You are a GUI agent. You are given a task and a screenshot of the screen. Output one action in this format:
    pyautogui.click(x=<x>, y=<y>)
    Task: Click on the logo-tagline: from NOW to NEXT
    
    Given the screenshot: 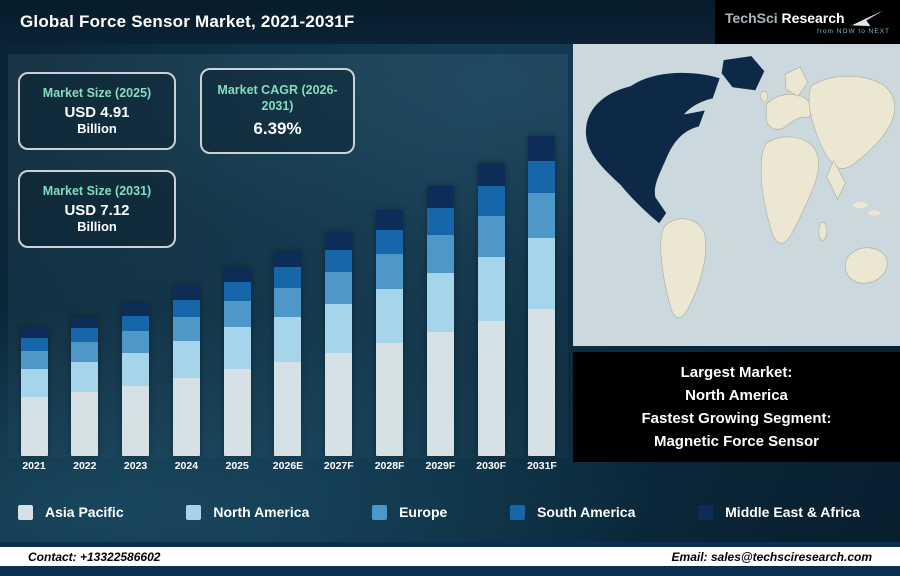 What is the action you would take?
    pyautogui.click(x=853, y=31)
    